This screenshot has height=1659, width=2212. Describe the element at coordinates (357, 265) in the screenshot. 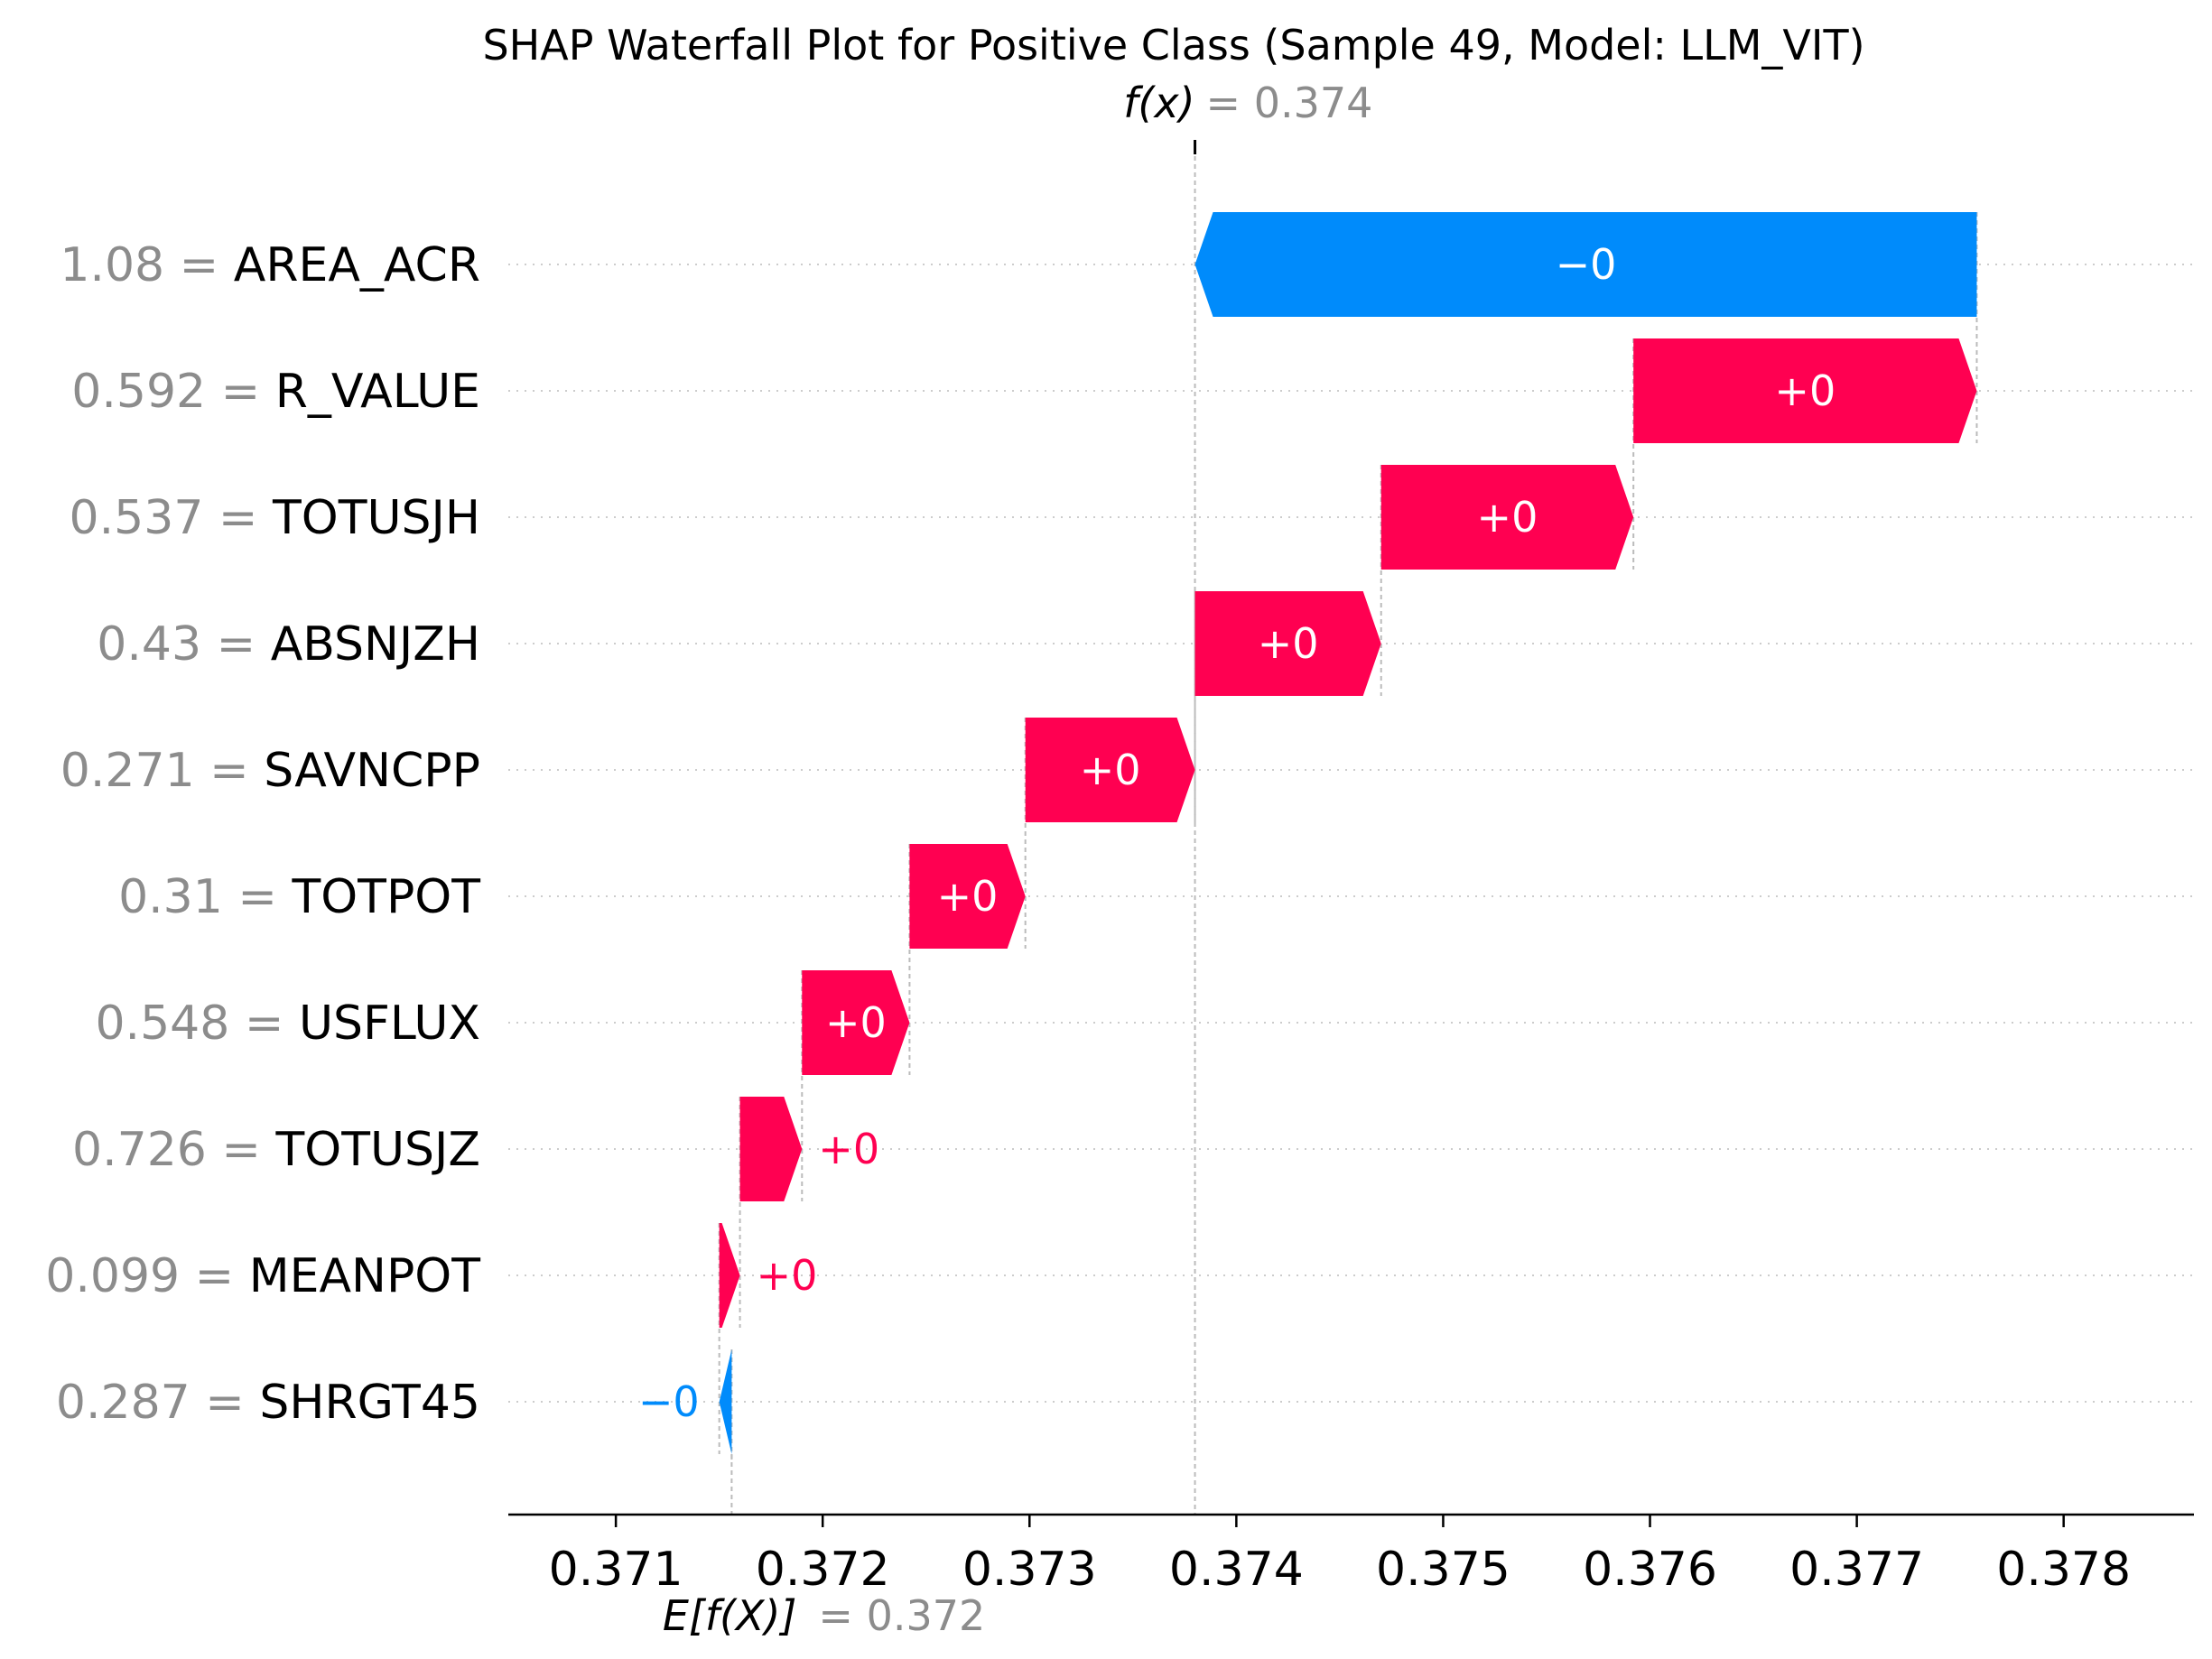

I see `feature-name: AREA_ACR` at that location.